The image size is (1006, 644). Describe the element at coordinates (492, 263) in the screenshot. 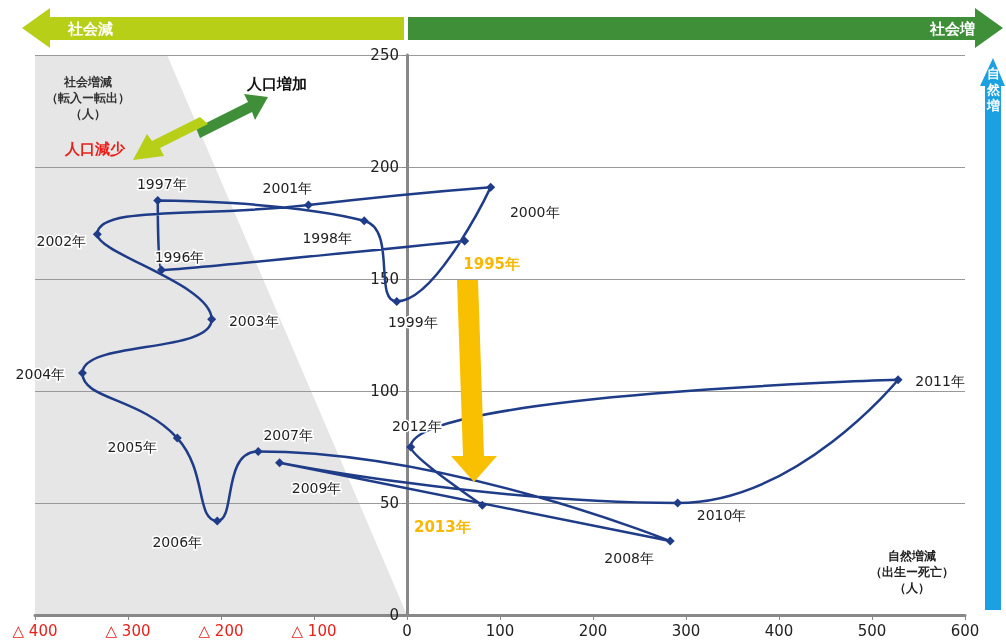

I see `annotation: 1995年` at that location.